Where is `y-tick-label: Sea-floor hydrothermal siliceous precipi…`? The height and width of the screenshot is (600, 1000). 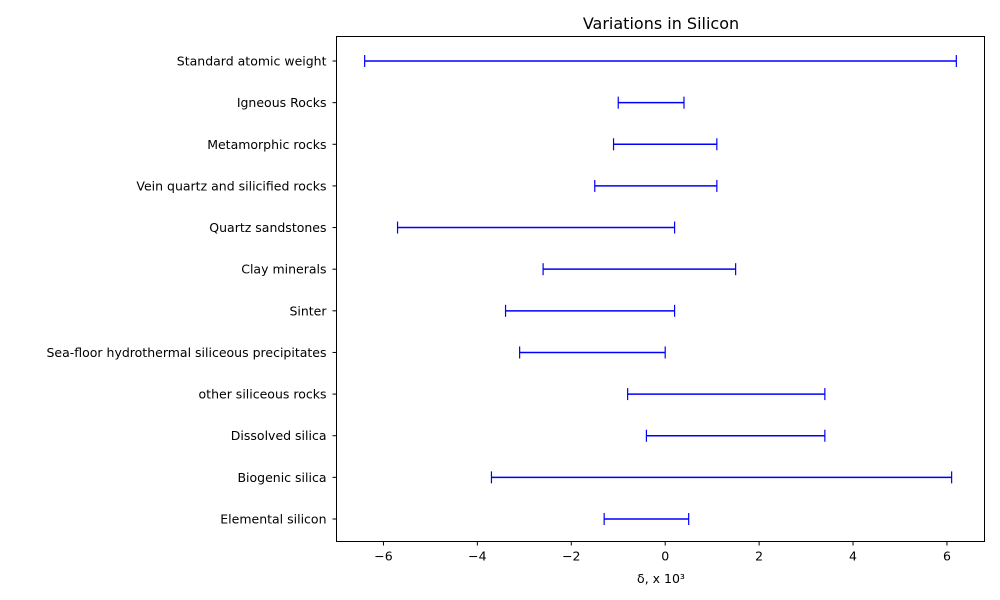 y-tick-label: Sea-floor hydrothermal siliceous precipi… is located at coordinates (186, 352).